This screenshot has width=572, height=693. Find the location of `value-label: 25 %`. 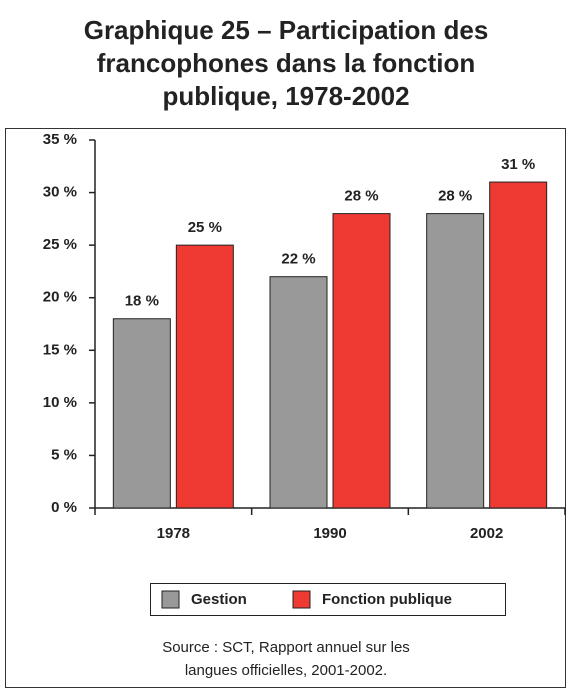

value-label: 25 % is located at coordinates (205, 227).